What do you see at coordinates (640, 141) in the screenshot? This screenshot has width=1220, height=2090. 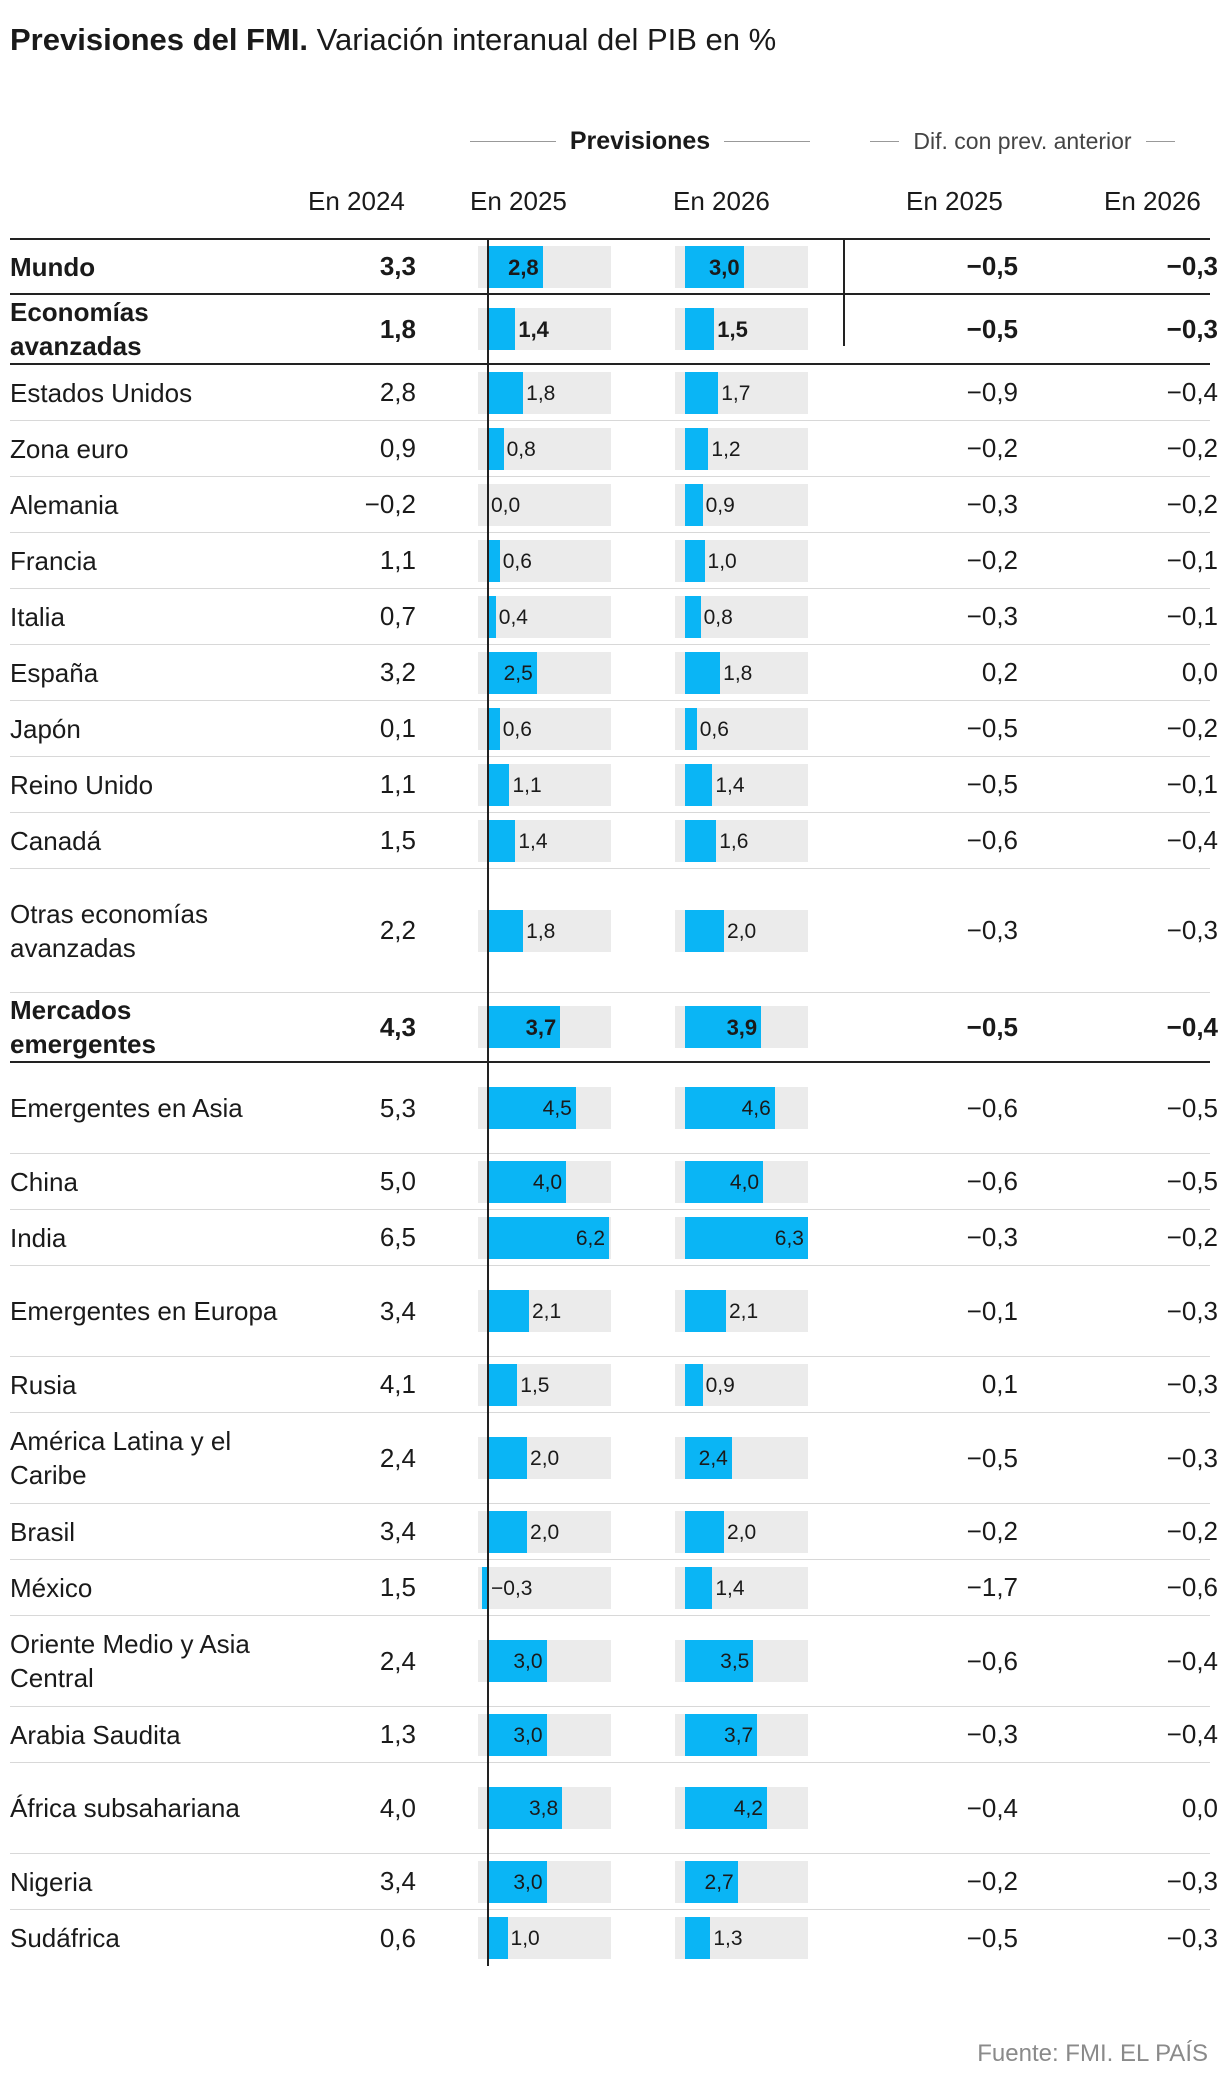 I see `group-header-previsiones: Previsiones` at bounding box center [640, 141].